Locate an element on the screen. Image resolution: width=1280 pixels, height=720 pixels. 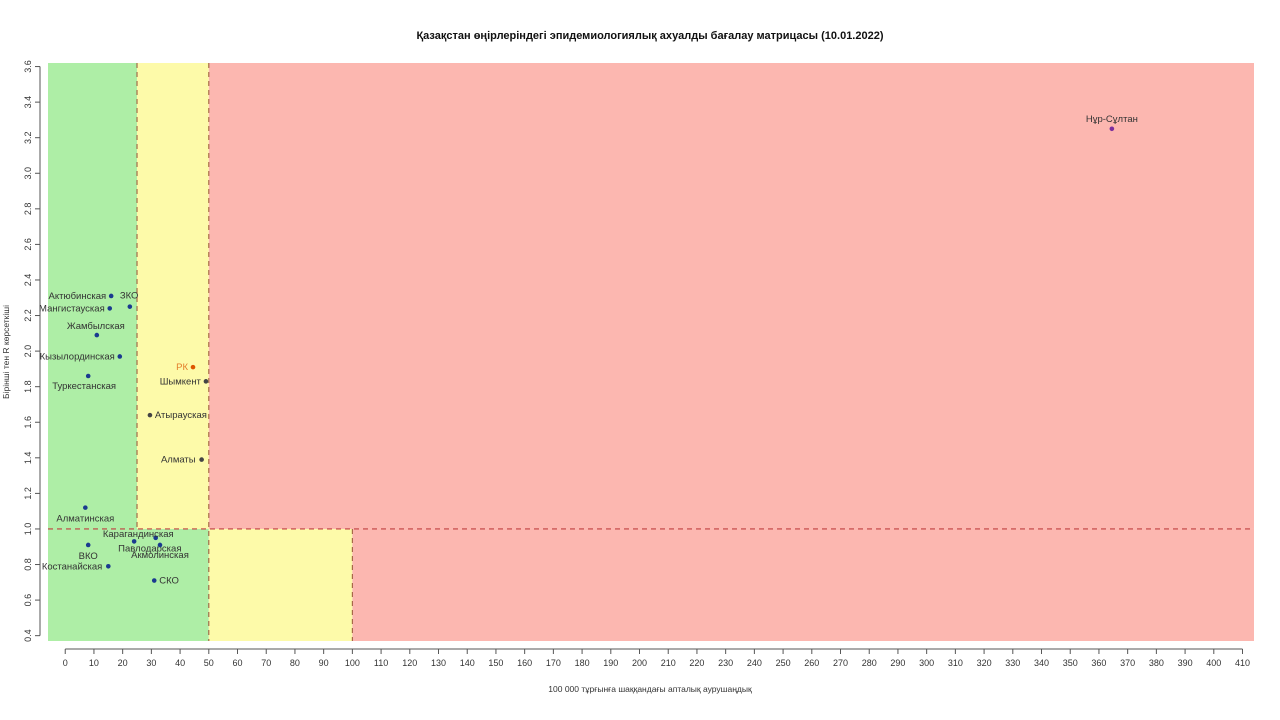
y-tick-label: 1.2 is located at coordinates (28, 493).